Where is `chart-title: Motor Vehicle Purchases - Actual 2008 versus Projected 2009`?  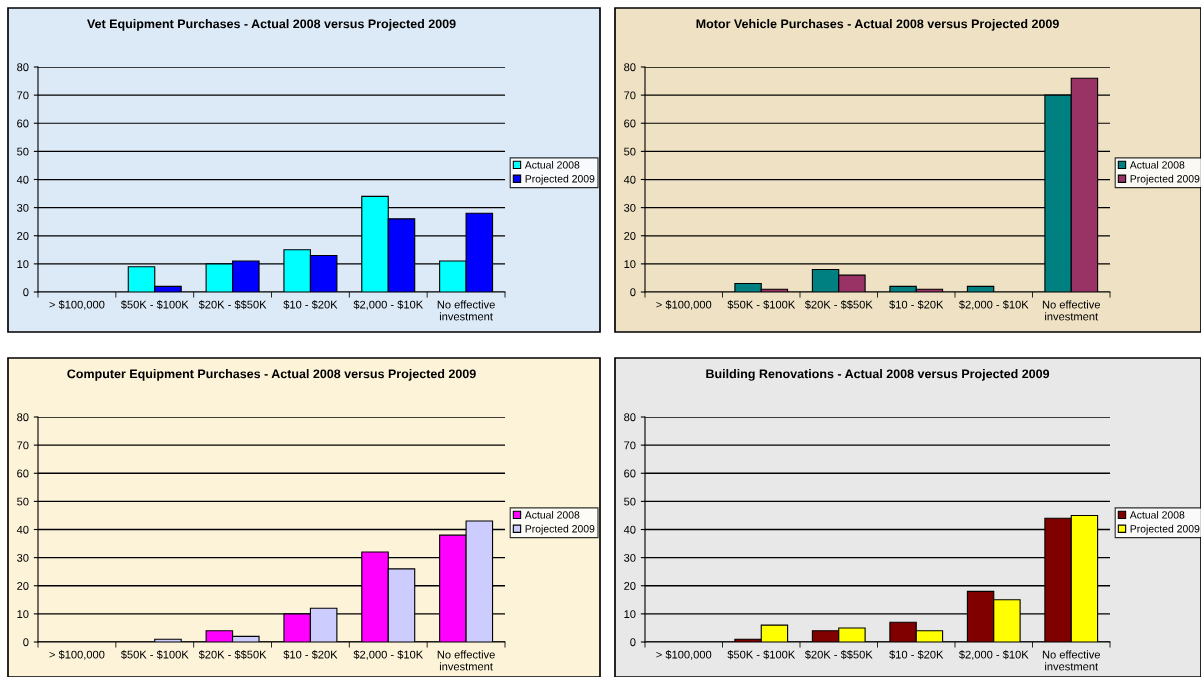 chart-title: Motor Vehicle Purchases - Actual 2008 versus Projected 2009 is located at coordinates (877, 25).